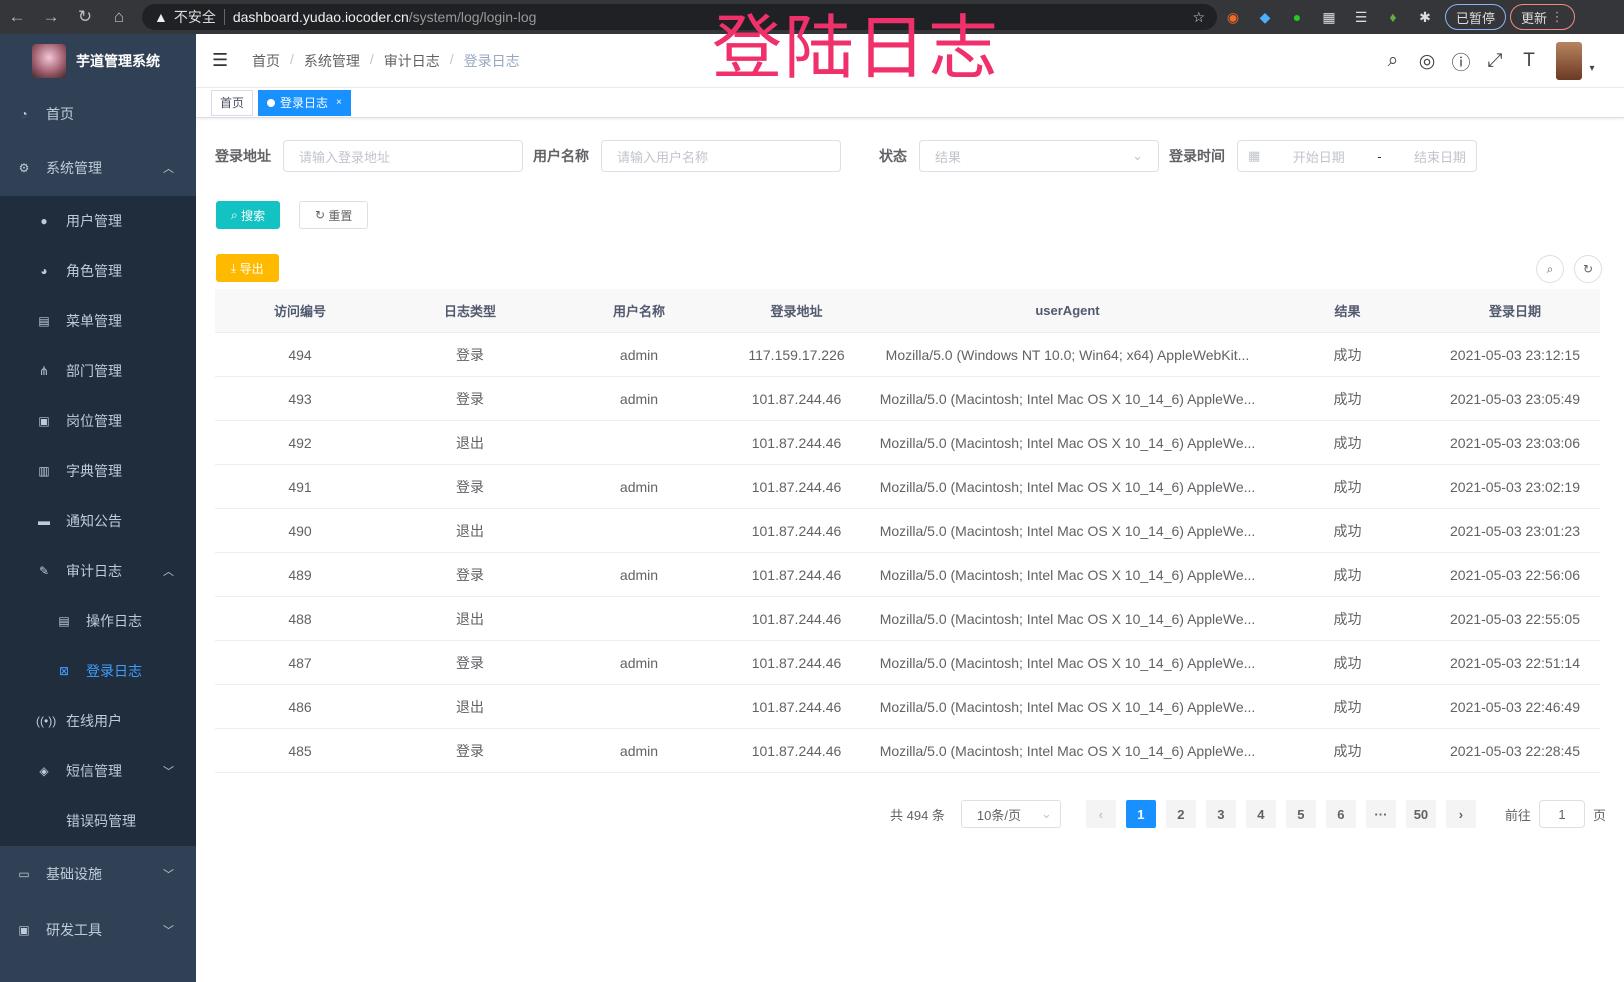  What do you see at coordinates (168, 169) in the screenshot?
I see `chevron-up-icon: ︿` at bounding box center [168, 169].